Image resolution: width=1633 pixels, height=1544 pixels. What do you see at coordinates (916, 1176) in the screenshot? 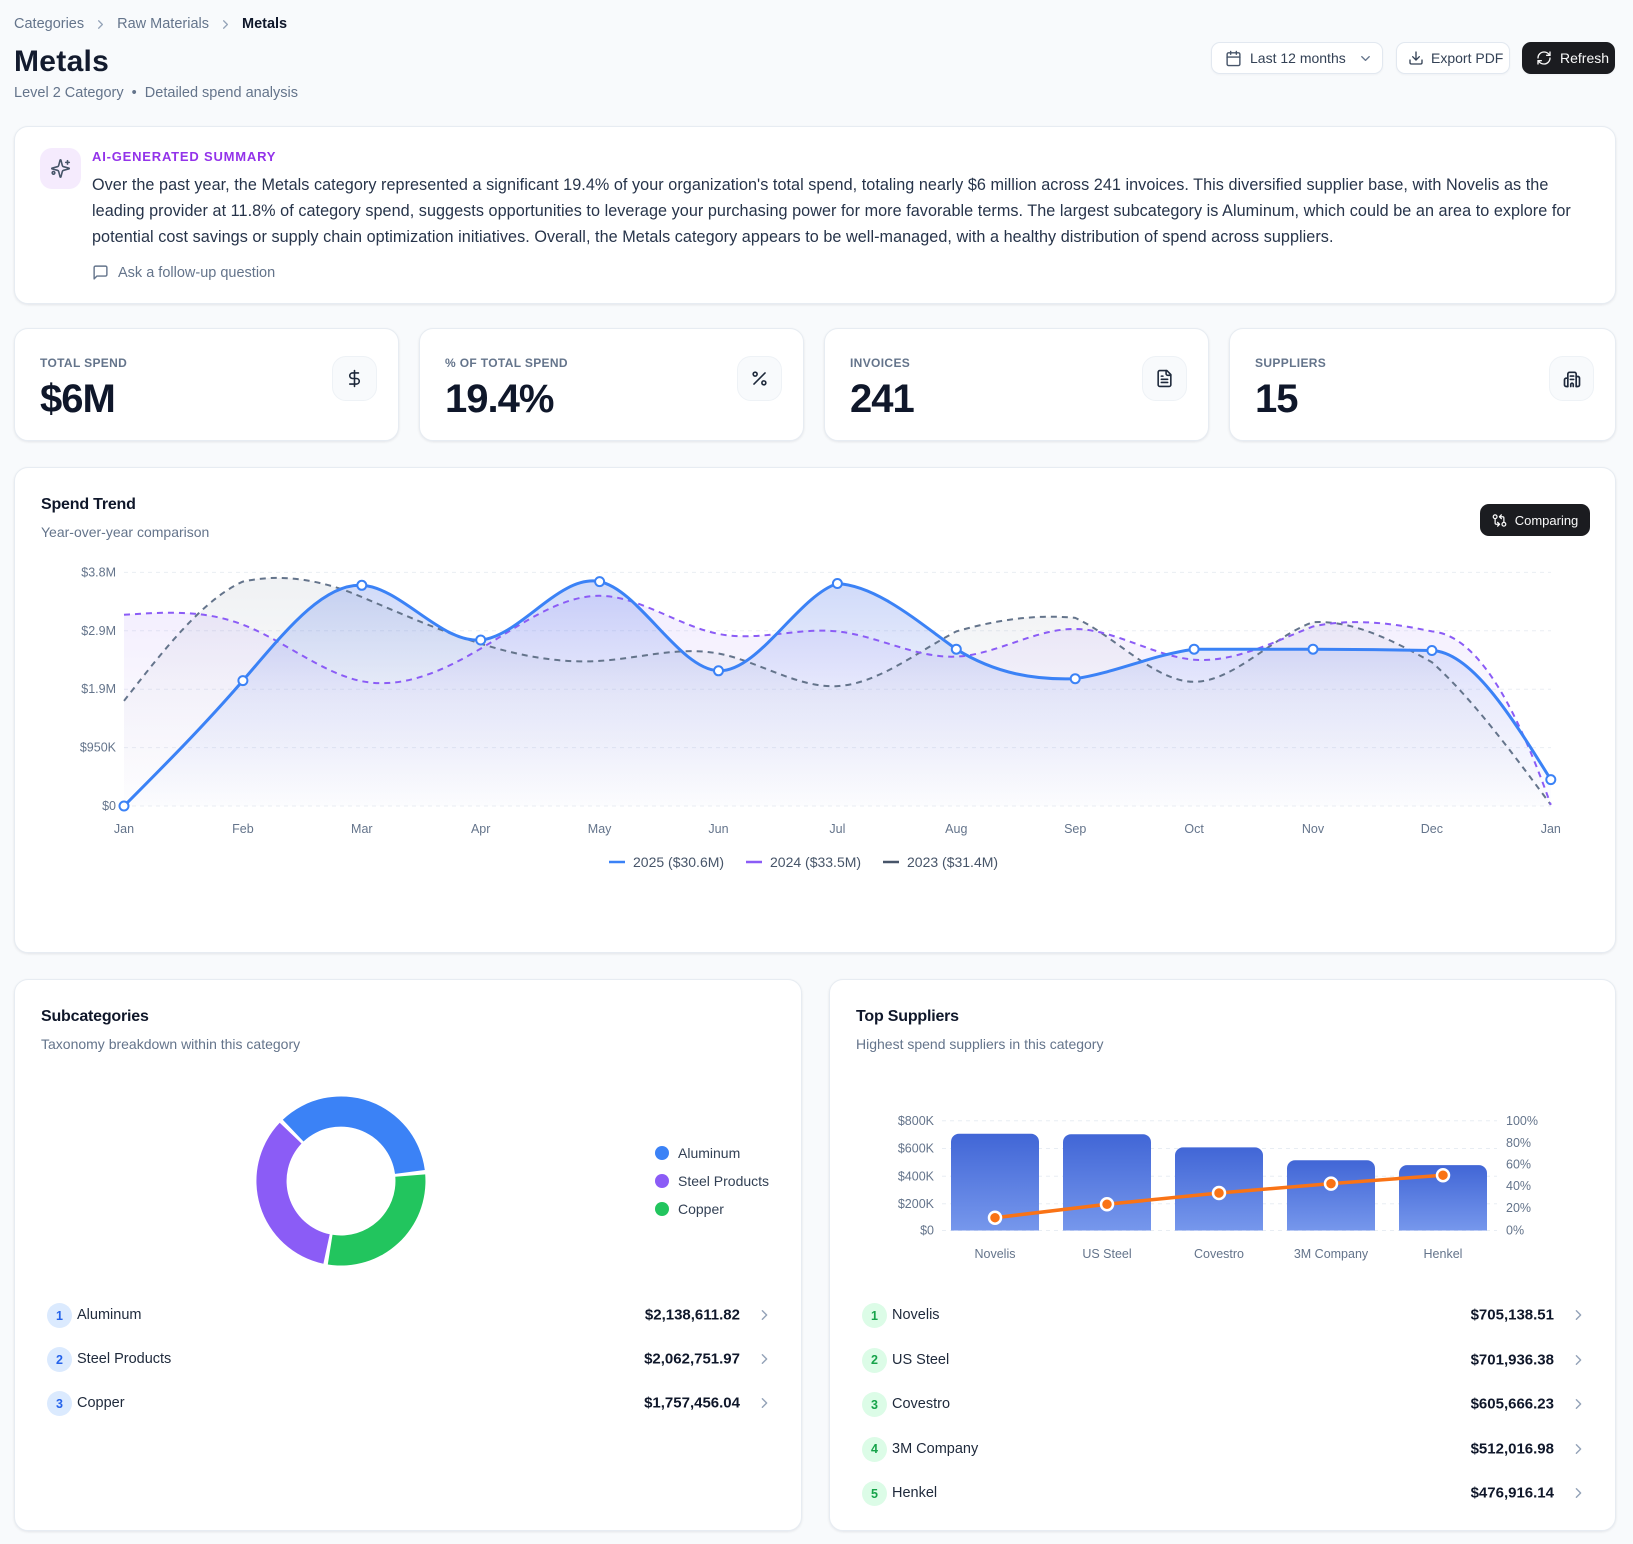
I see `svg-text: $400K` at bounding box center [916, 1176].